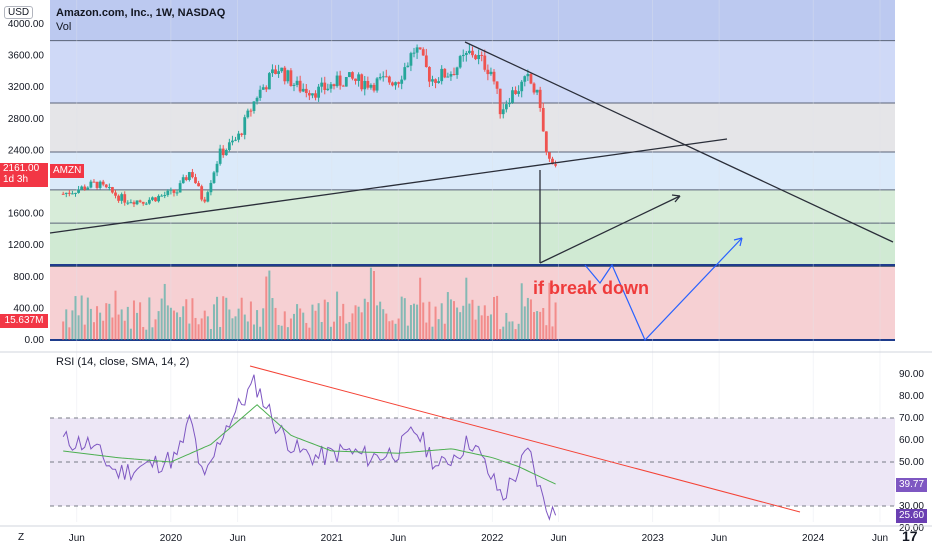 The image size is (932, 550). What do you see at coordinates (77, 538) in the screenshot?
I see `time-tick-label: Jun` at bounding box center [77, 538].